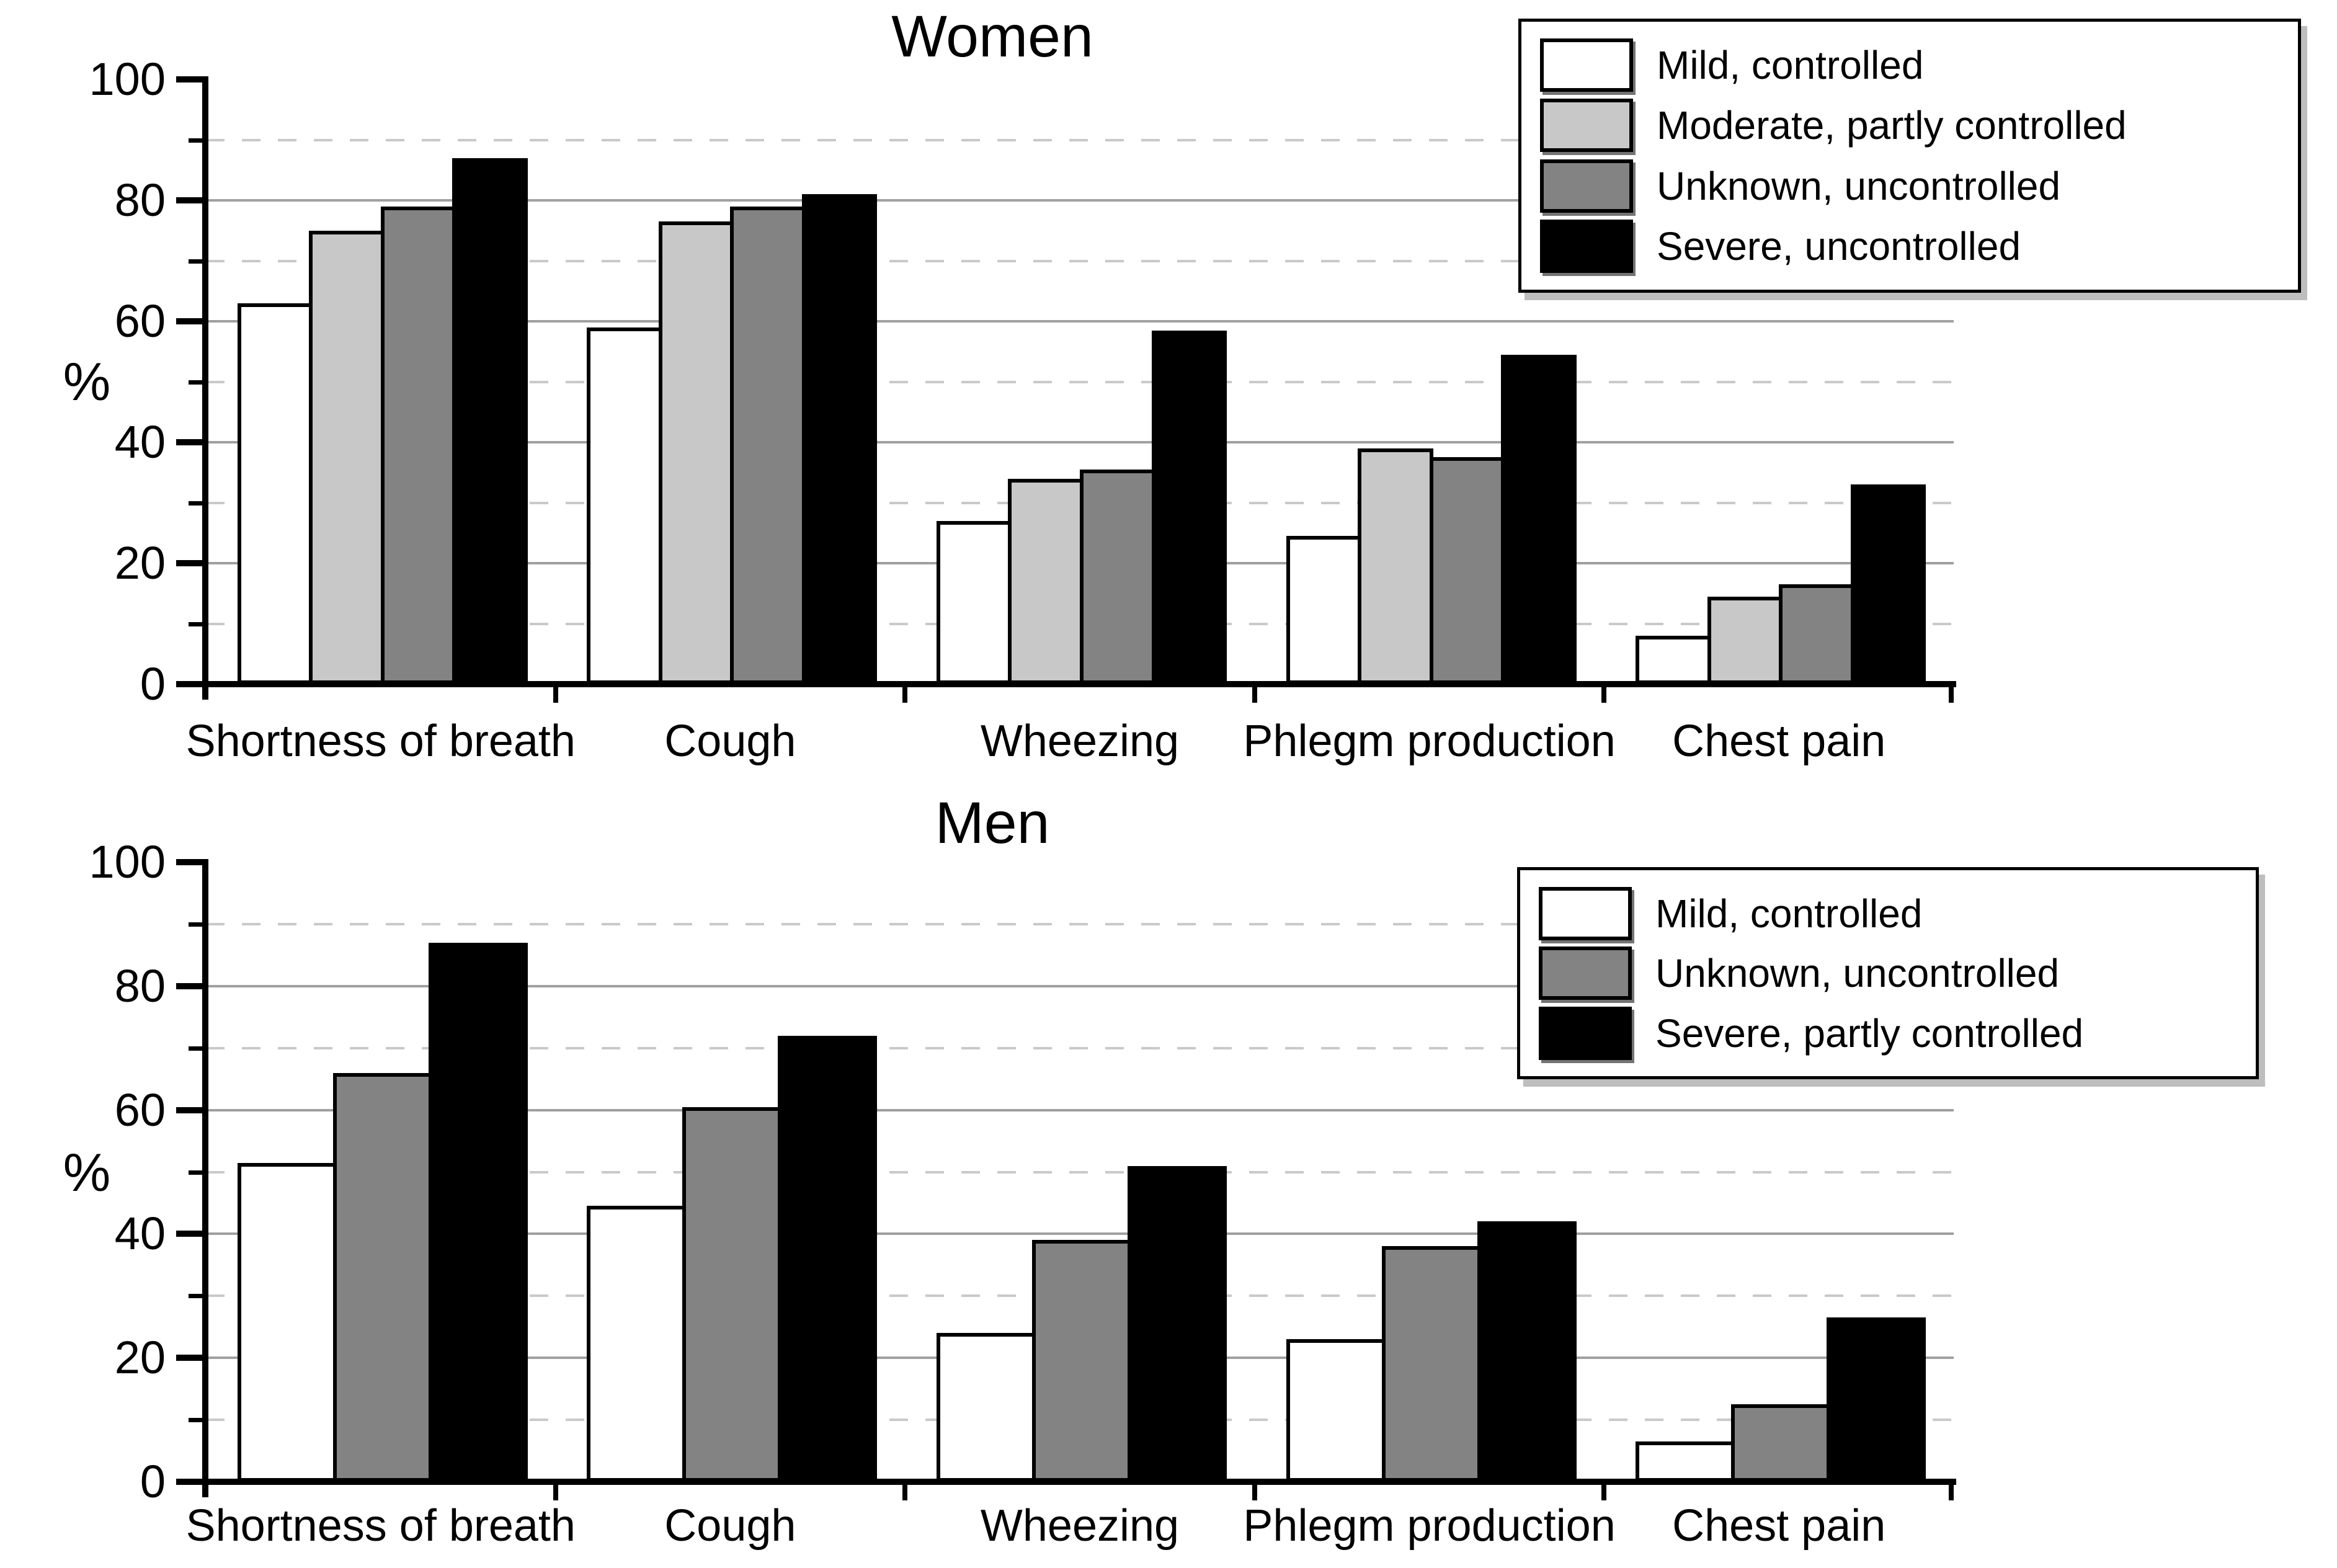 The height and width of the screenshot is (1568, 2337). What do you see at coordinates (287, 1322) in the screenshot?
I see `bar-shortness-of-breath-mild-controlled` at bounding box center [287, 1322].